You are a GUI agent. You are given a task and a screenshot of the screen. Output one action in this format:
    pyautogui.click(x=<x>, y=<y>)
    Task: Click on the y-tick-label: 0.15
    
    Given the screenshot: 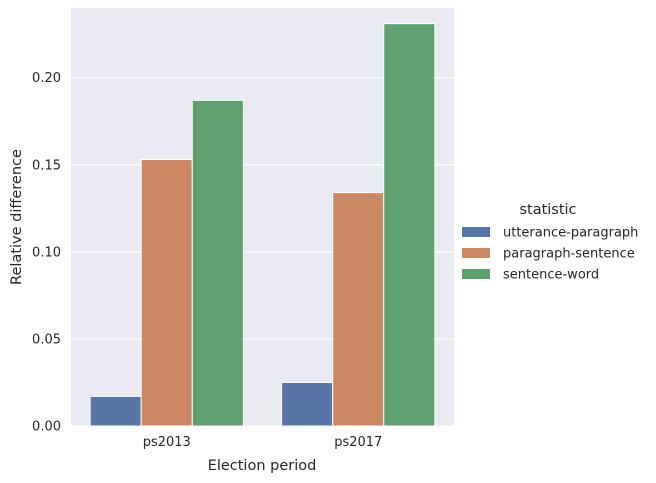 What is the action you would take?
    pyautogui.click(x=46, y=165)
    